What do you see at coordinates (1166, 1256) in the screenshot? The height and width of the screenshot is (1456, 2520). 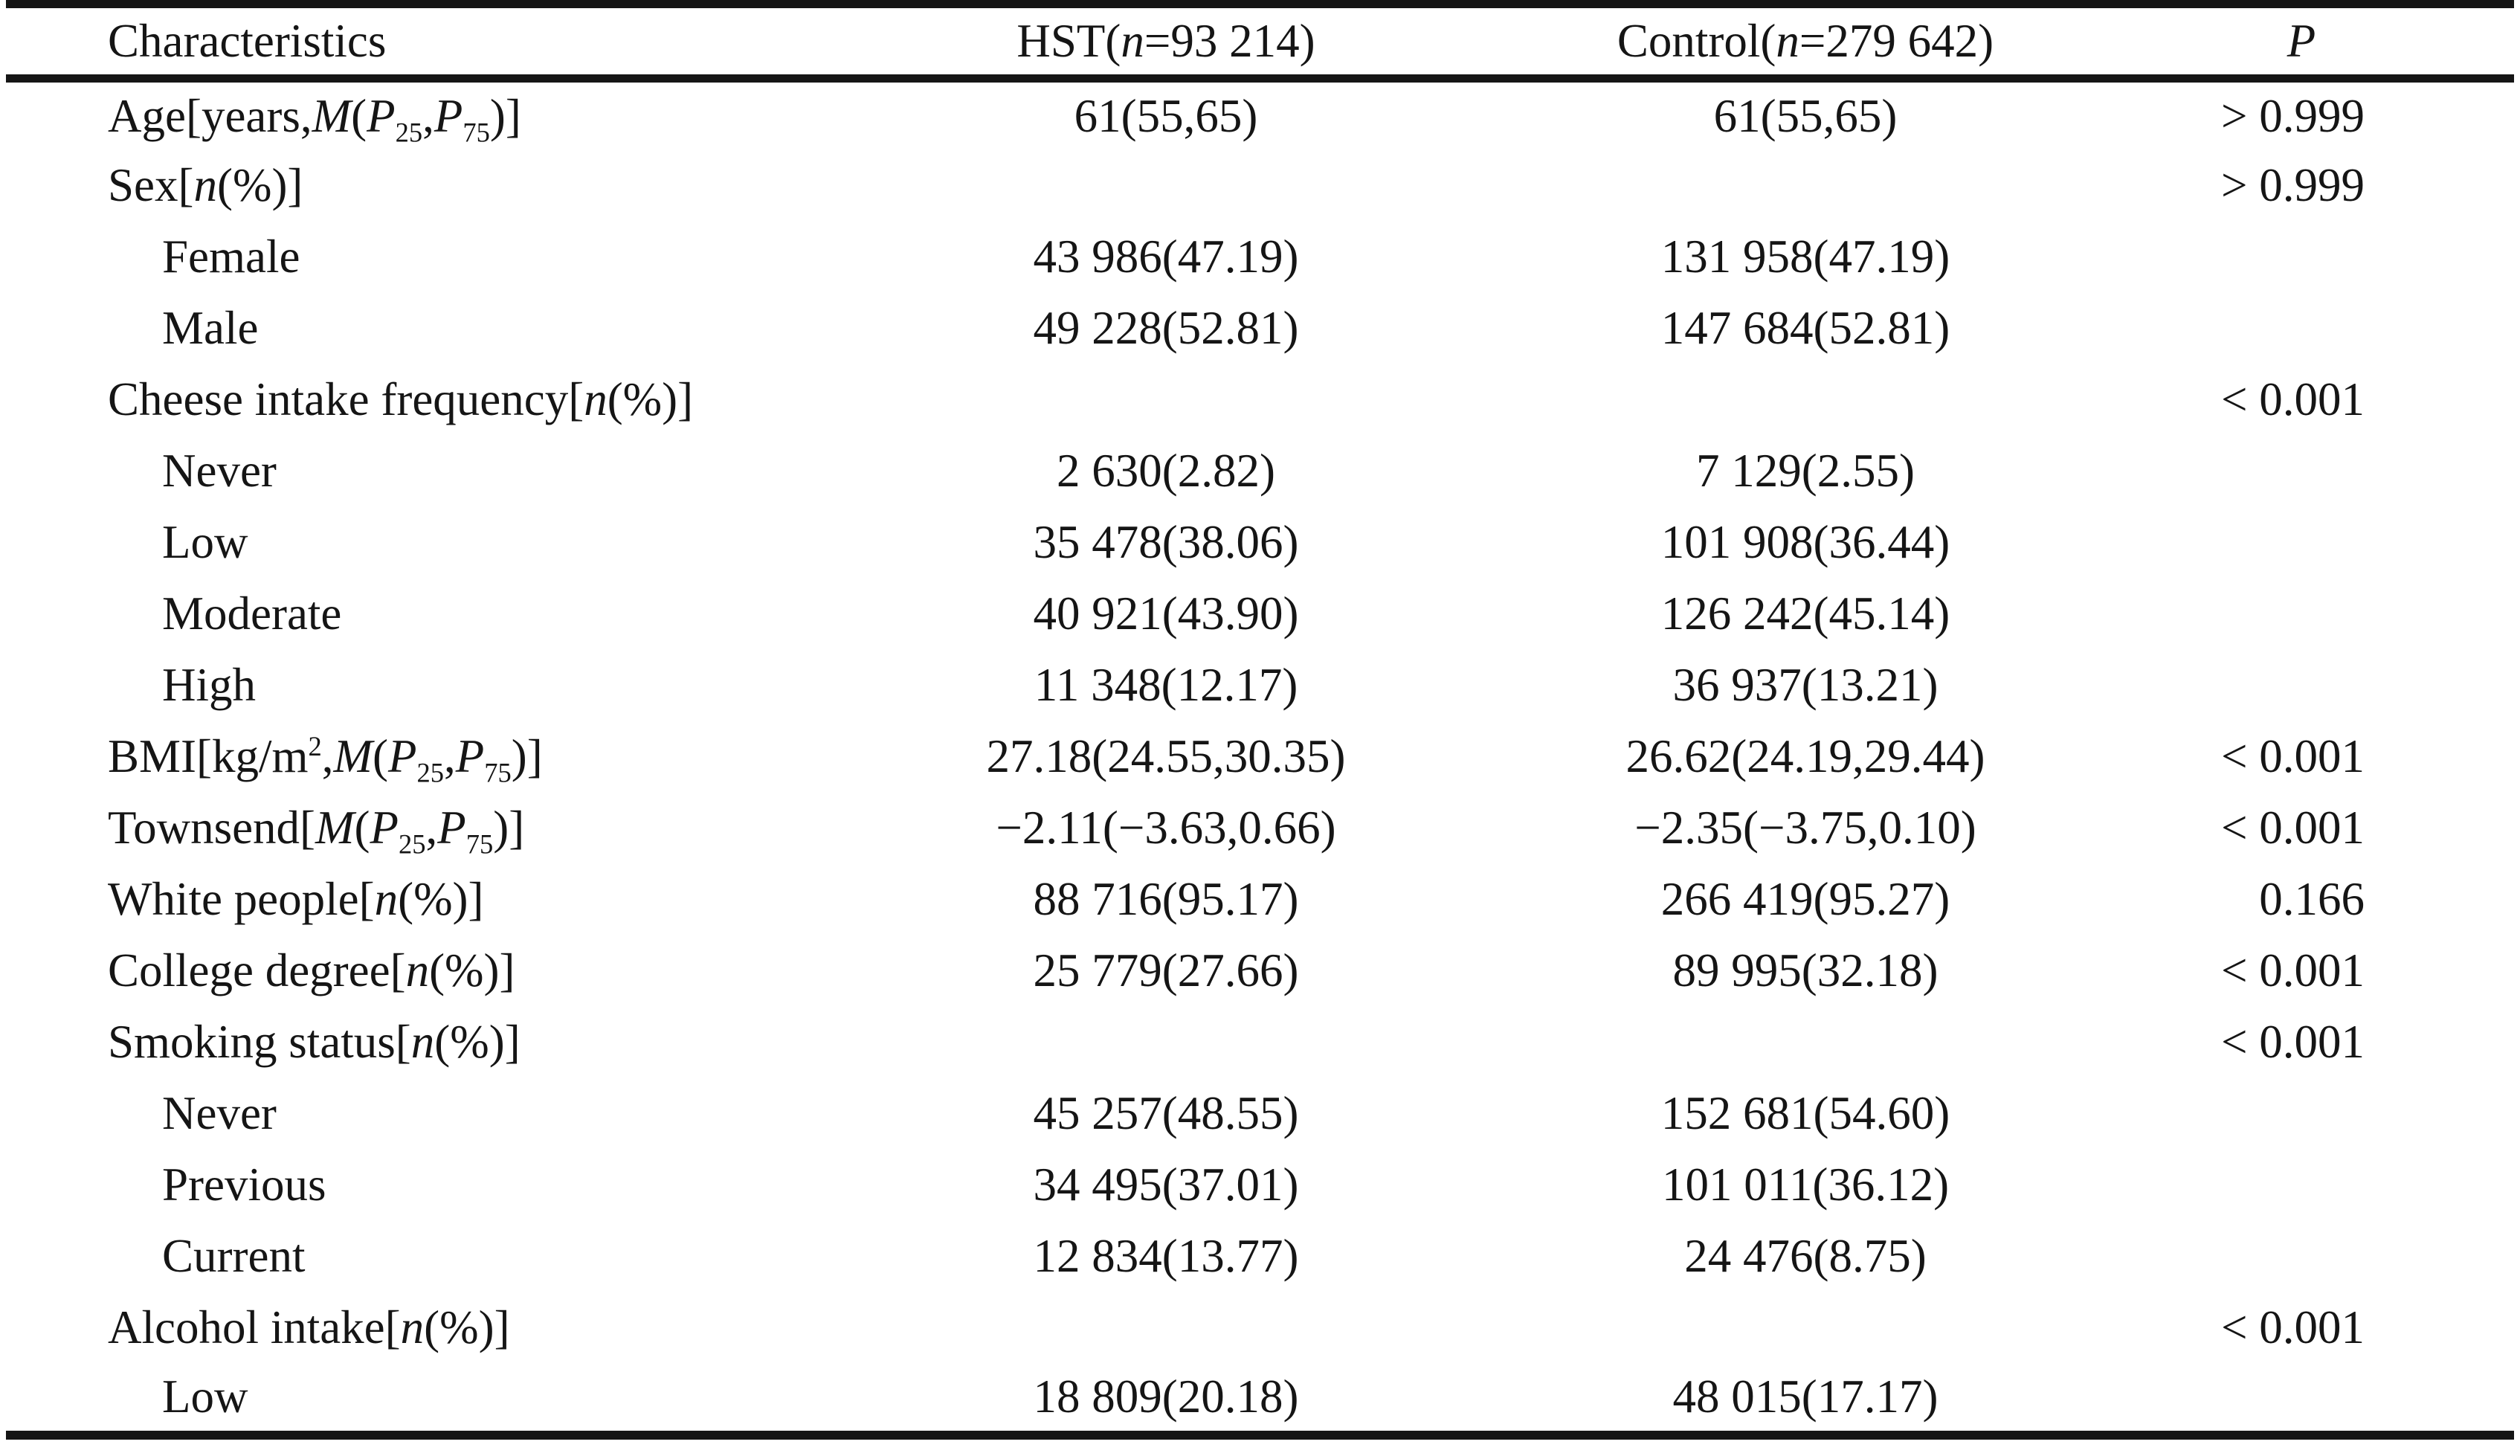 I see `hst-value: 12 834(13.77)` at bounding box center [1166, 1256].